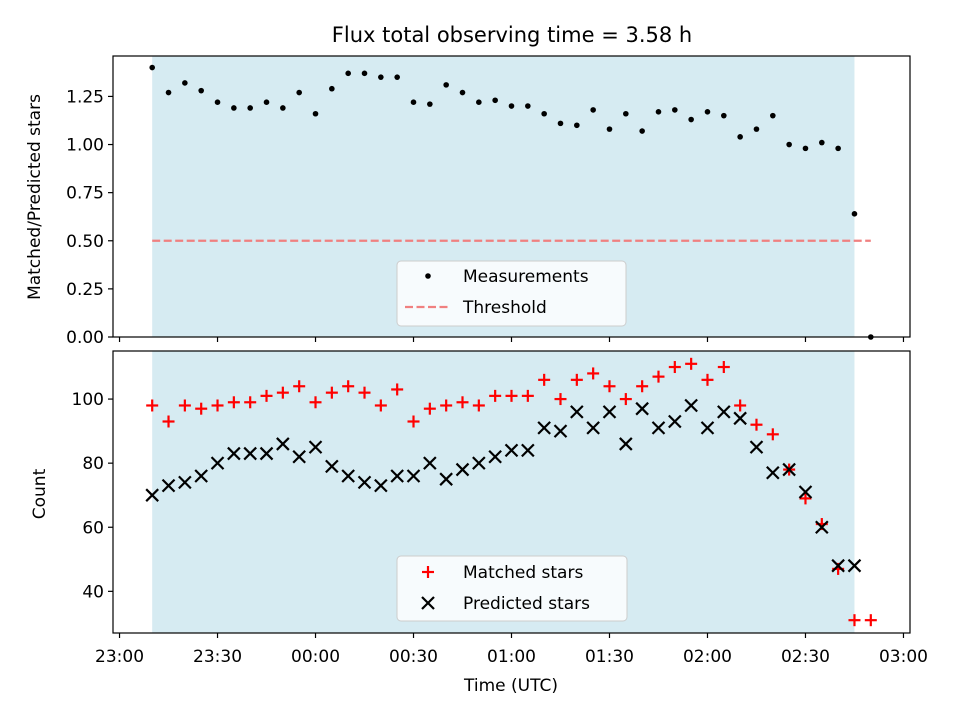 This screenshot has height=720, width=960. Describe the element at coordinates (903, 657) in the screenshot. I see `bottom-x-tick-label: 03:00` at that location.